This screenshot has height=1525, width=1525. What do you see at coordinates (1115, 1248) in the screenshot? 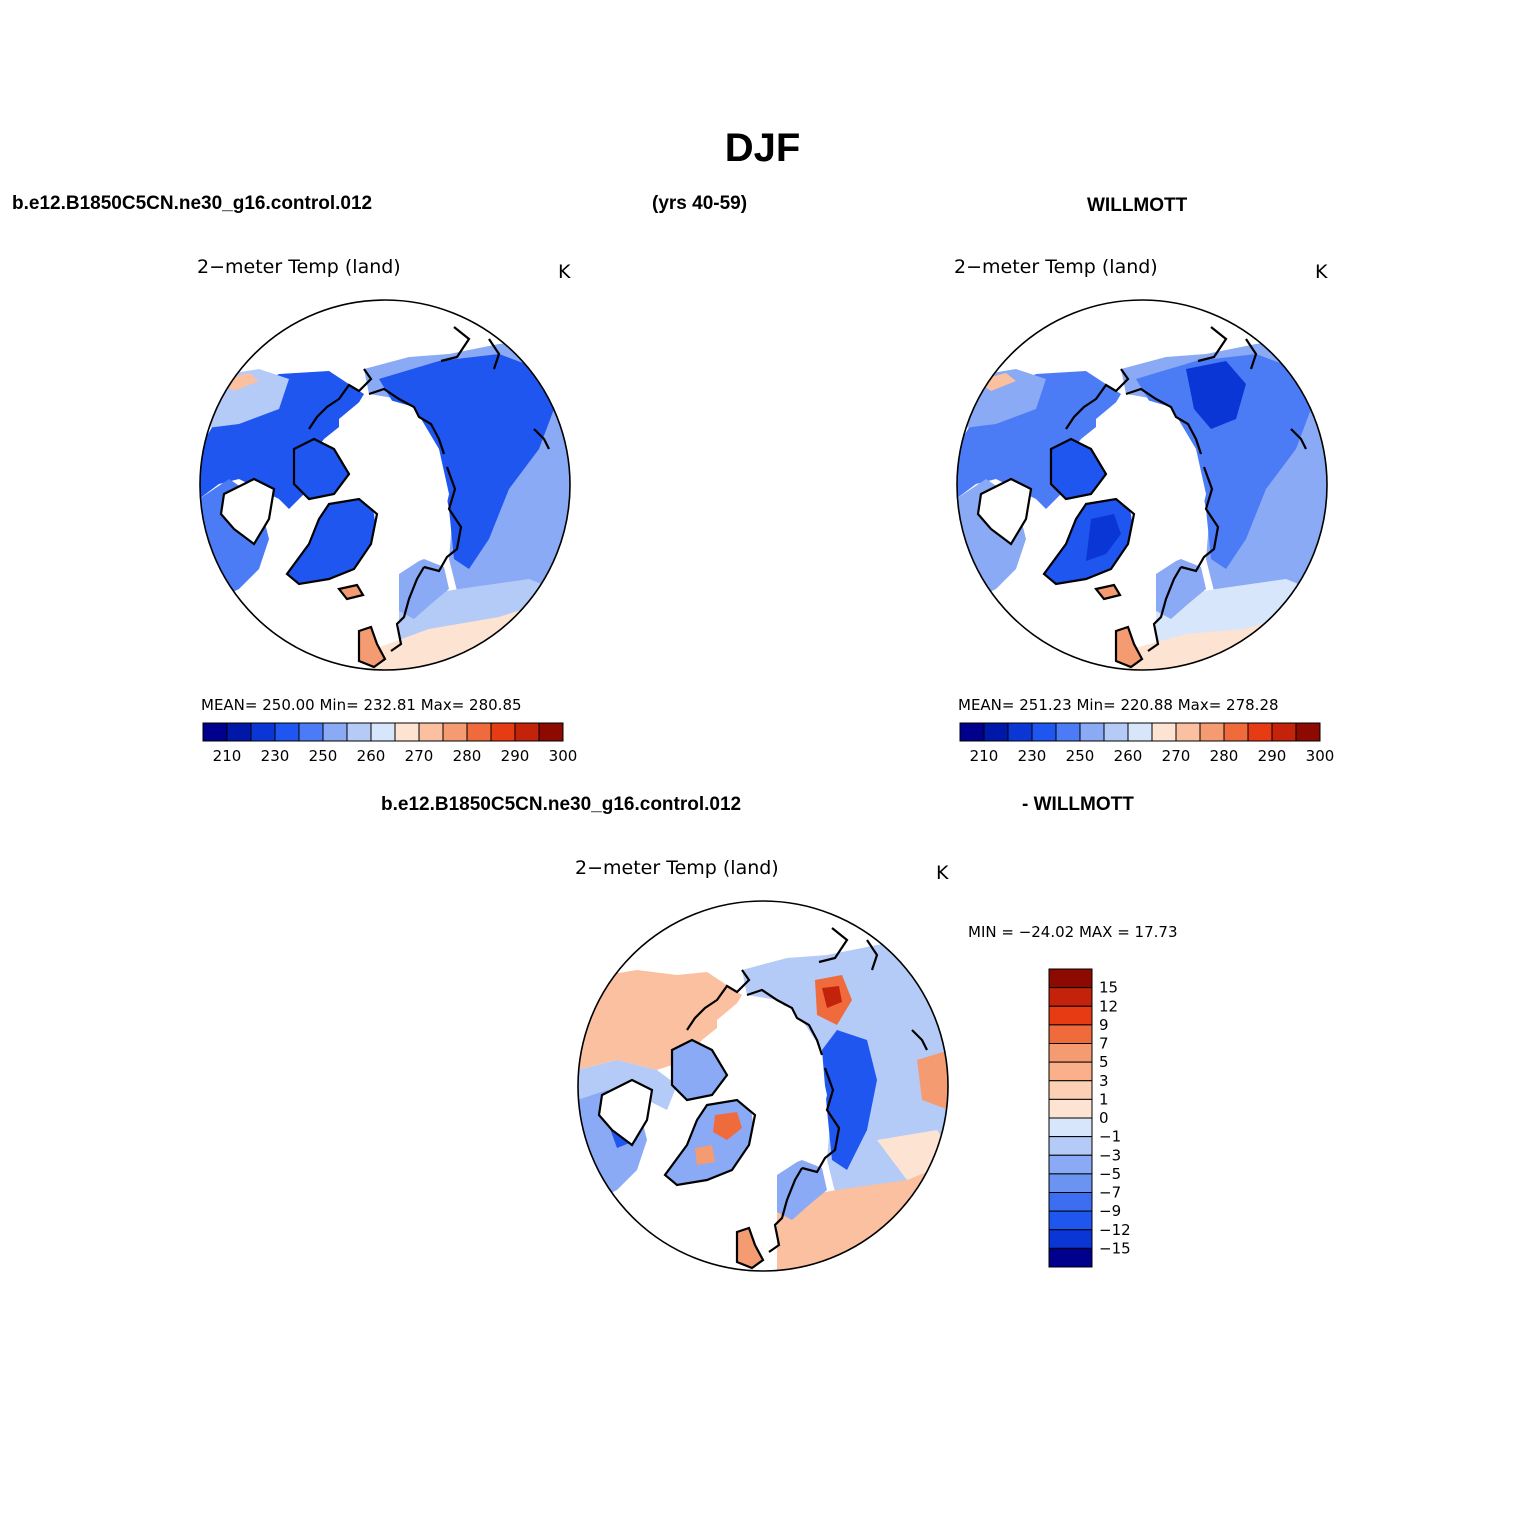
I see `diff-colorbar-label: −15` at bounding box center [1115, 1248].